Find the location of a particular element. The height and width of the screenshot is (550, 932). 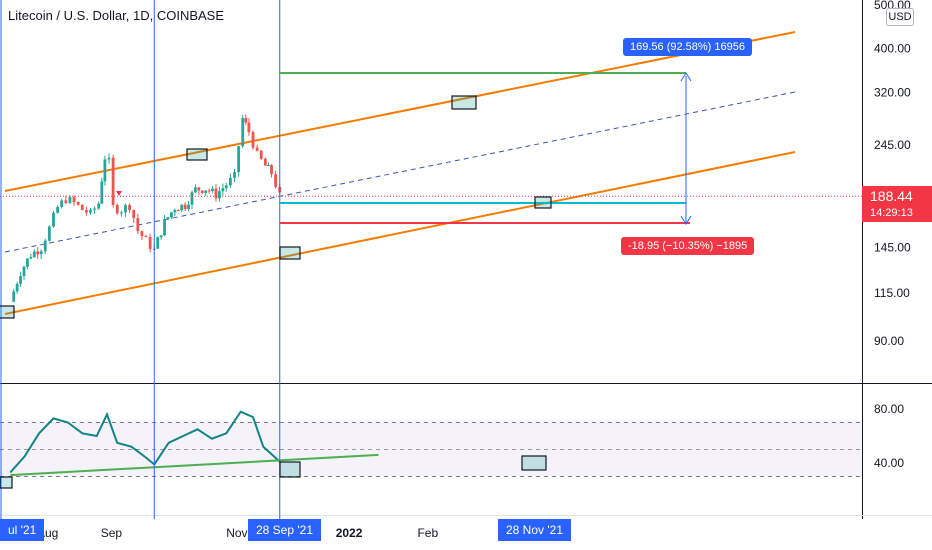

price-tick-label: 400.00 is located at coordinates (892, 49).